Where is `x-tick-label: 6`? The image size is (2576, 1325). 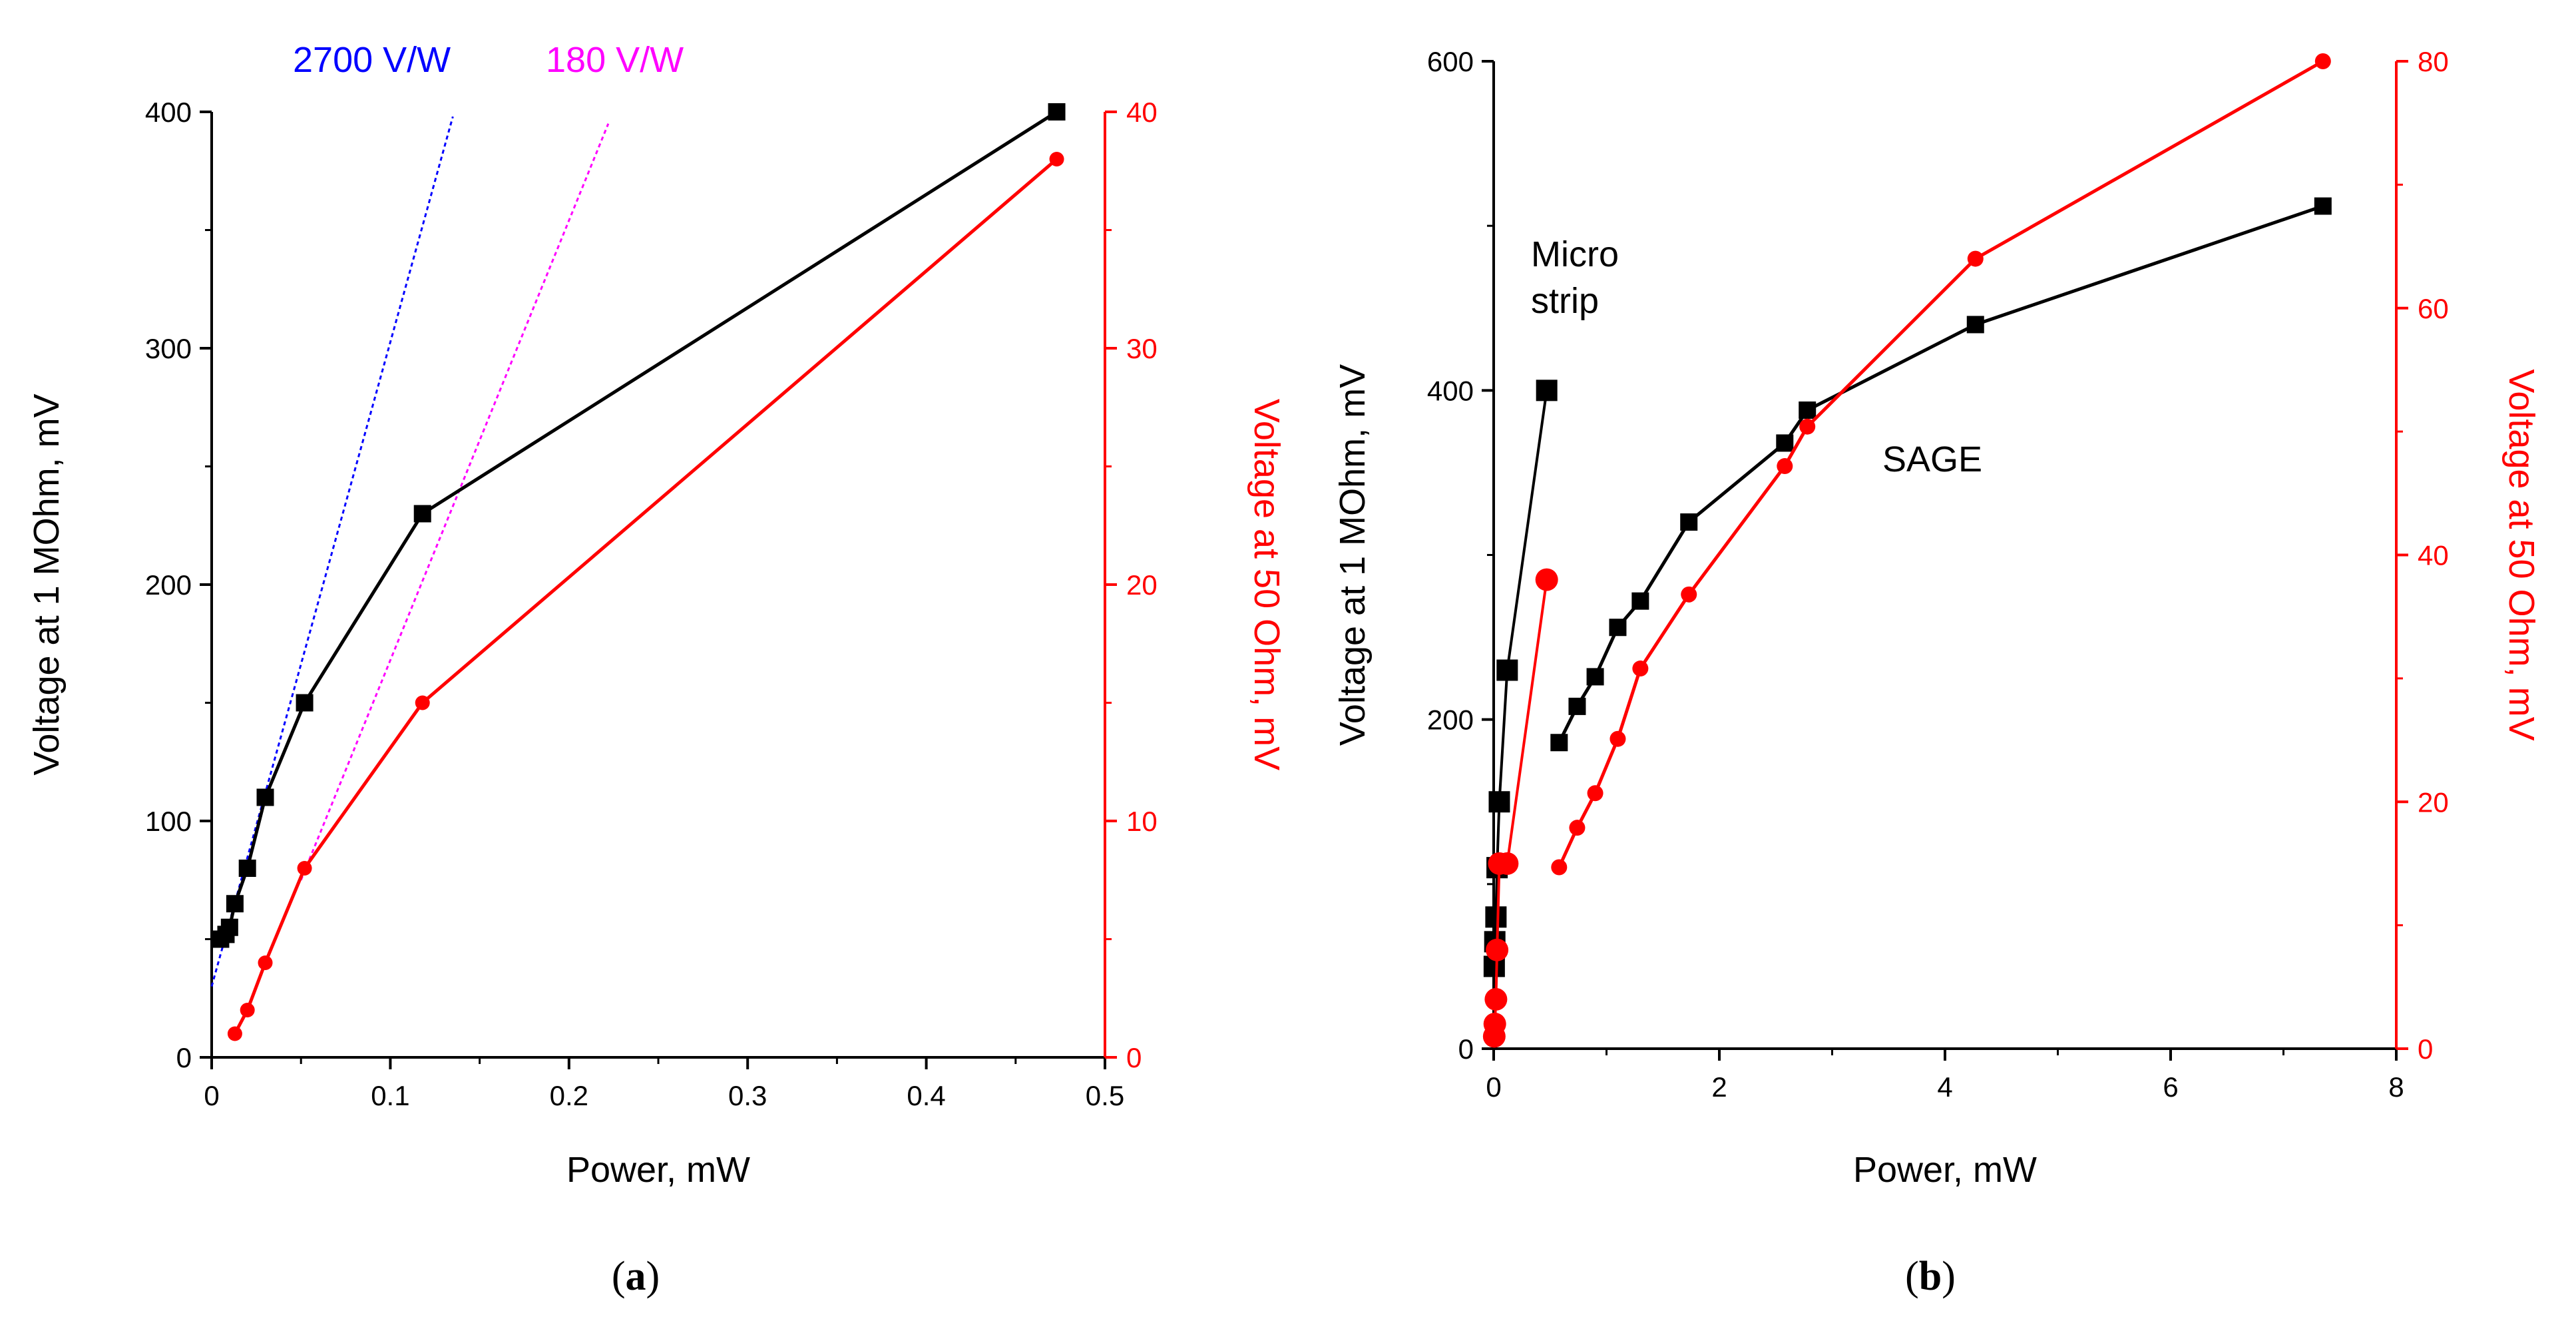 x-tick-label: 6 is located at coordinates (2170, 1087).